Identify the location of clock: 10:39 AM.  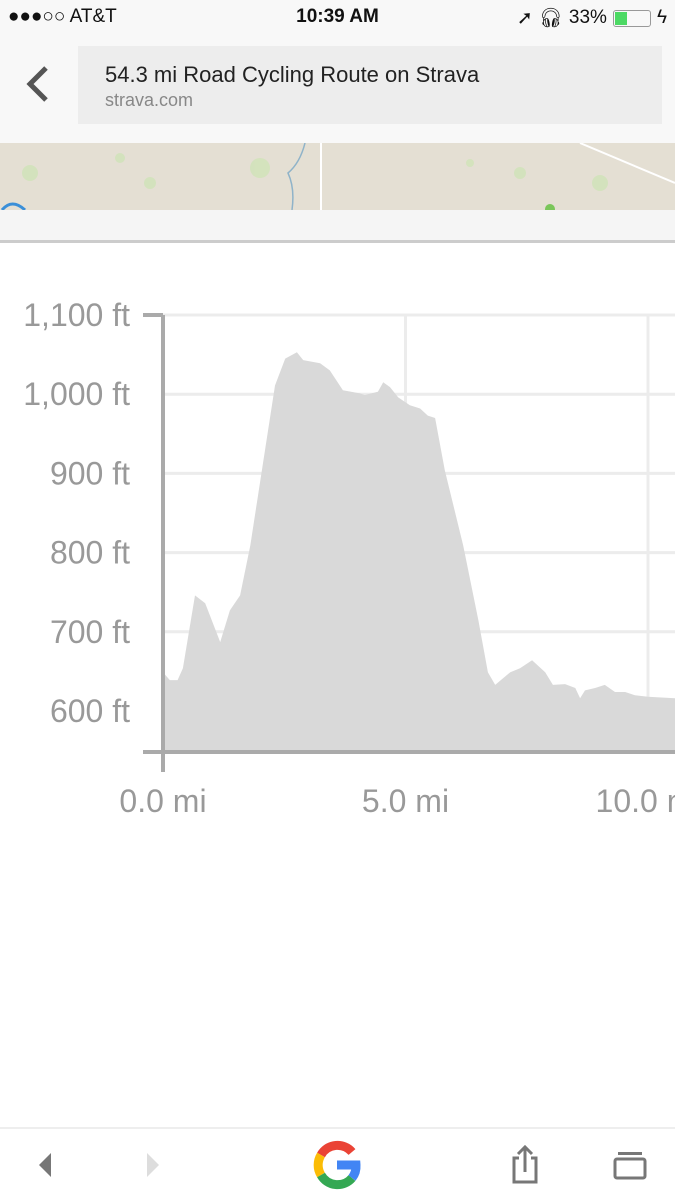
(337, 16).